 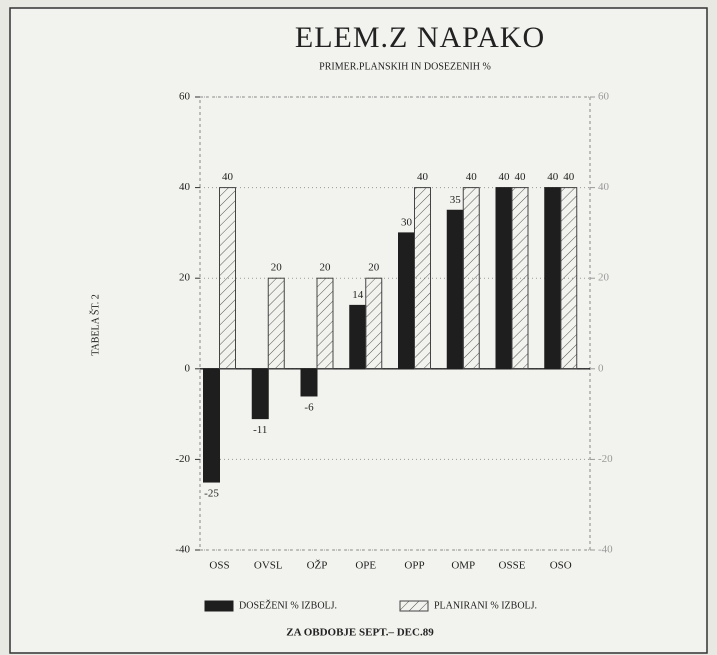 What do you see at coordinates (604, 278) in the screenshot?
I see `y2-tick-label: 20` at bounding box center [604, 278].